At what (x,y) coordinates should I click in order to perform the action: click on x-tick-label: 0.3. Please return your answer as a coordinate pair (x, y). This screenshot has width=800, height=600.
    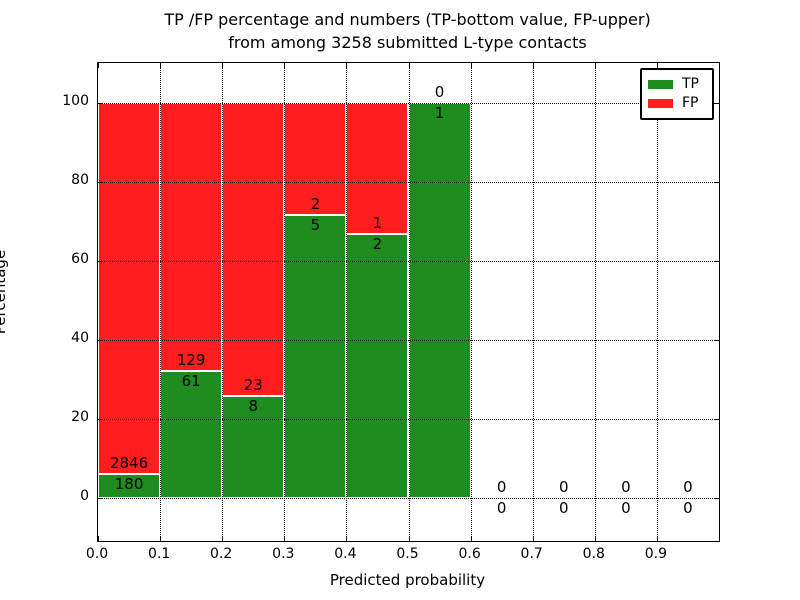
    Looking at the image, I should click on (283, 554).